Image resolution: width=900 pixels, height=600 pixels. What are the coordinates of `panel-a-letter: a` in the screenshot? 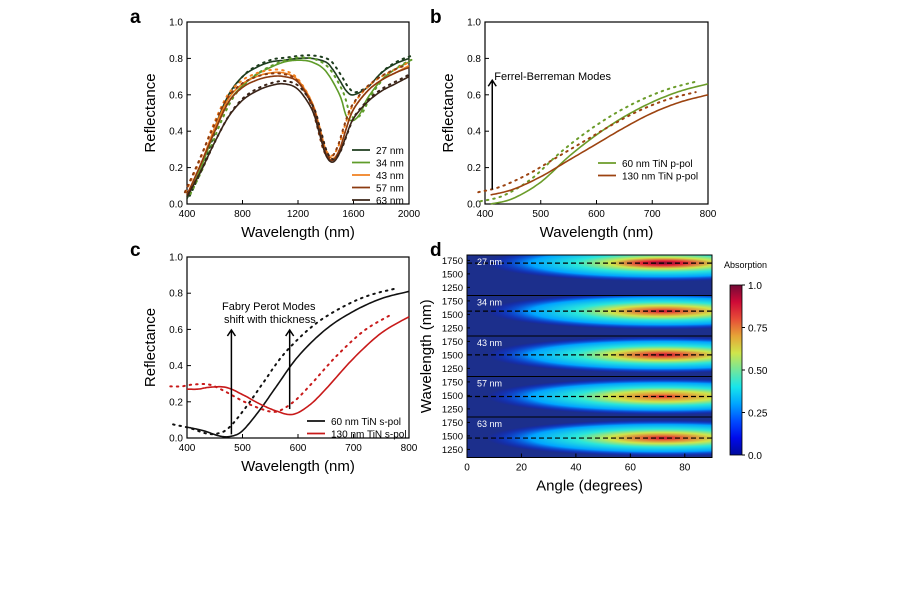 It's located at (135, 17).